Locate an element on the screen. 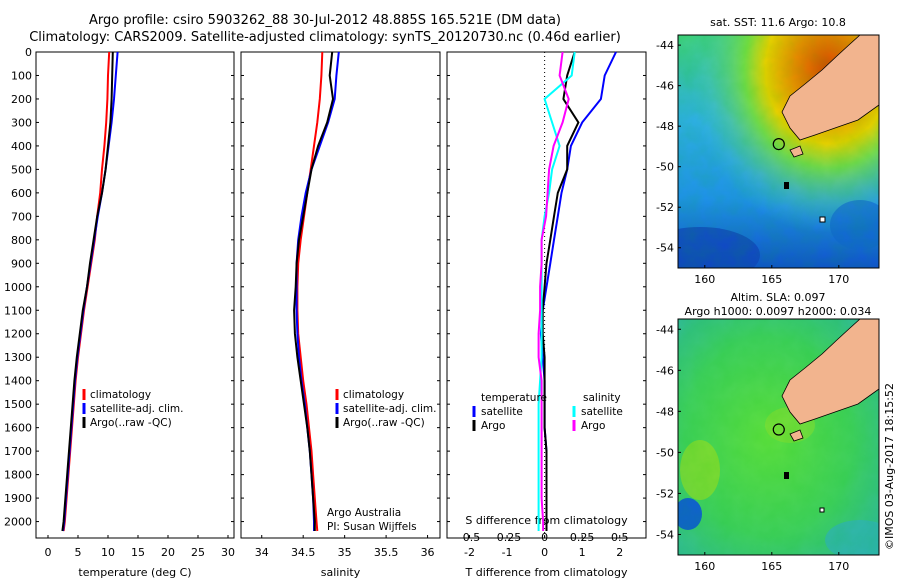 The height and width of the screenshot is (580, 900). x-tick-label: -1 is located at coordinates (507, 552).